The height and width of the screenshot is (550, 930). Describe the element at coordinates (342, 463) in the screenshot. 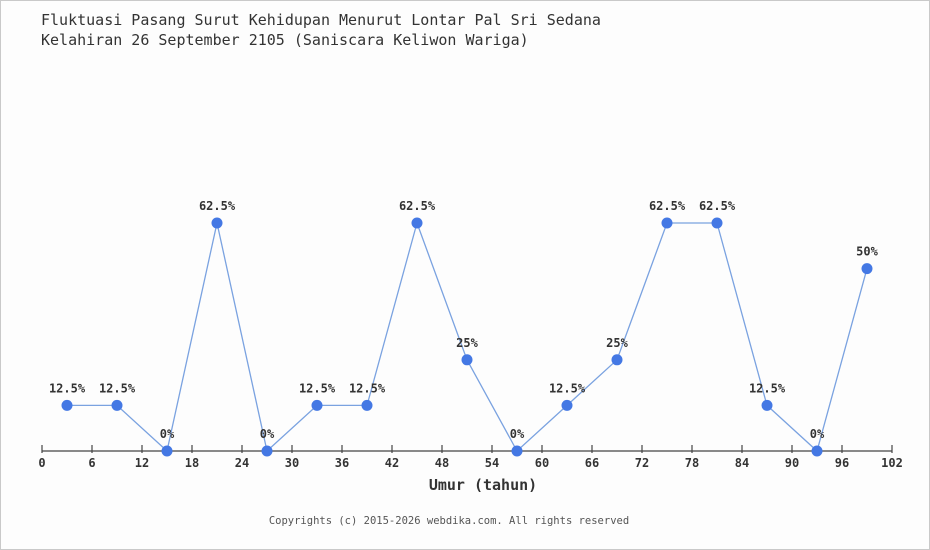

I see `x-tick-label: 36` at that location.